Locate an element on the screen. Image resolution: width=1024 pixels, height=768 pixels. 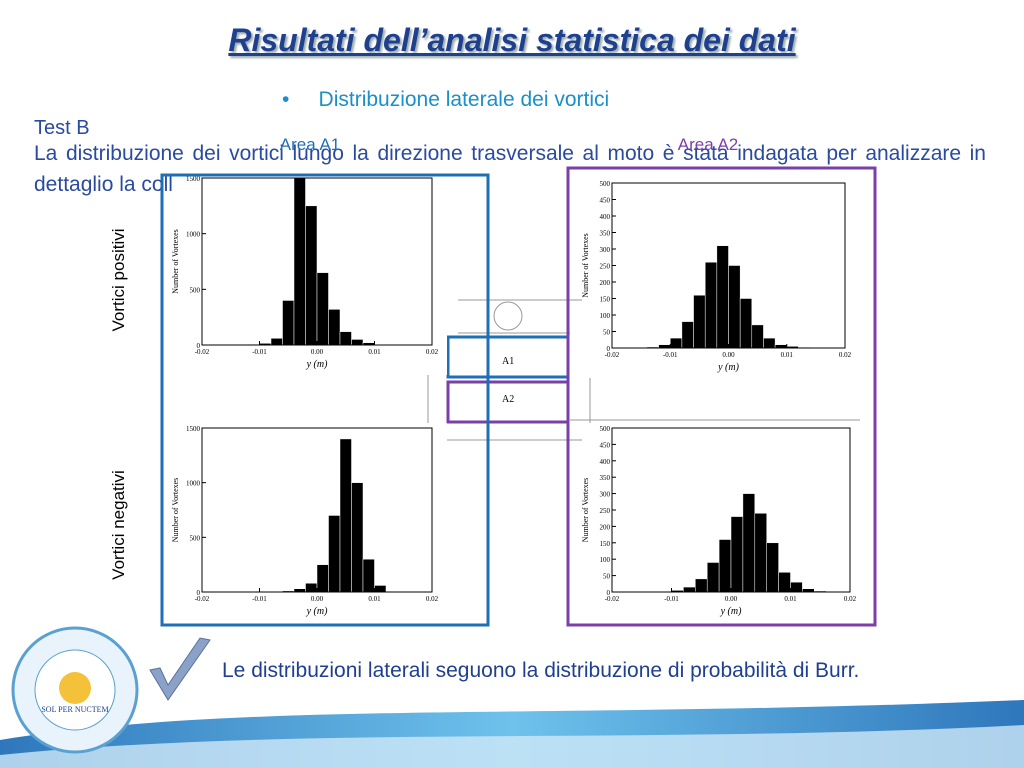
y-tick-label: 200 is located at coordinates (605, 283).